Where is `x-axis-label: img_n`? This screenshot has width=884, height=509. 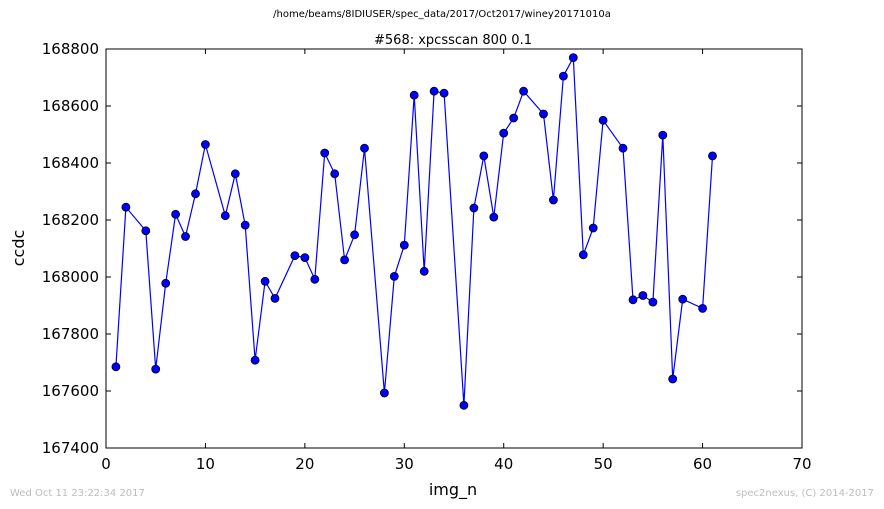
x-axis-label: img_n is located at coordinates (453, 490).